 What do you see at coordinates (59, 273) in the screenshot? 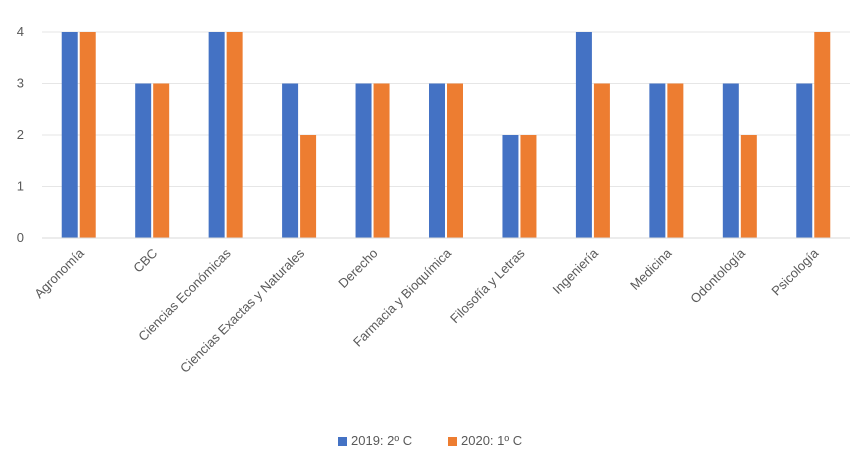
I see `x-category-label: Agronomía` at bounding box center [59, 273].